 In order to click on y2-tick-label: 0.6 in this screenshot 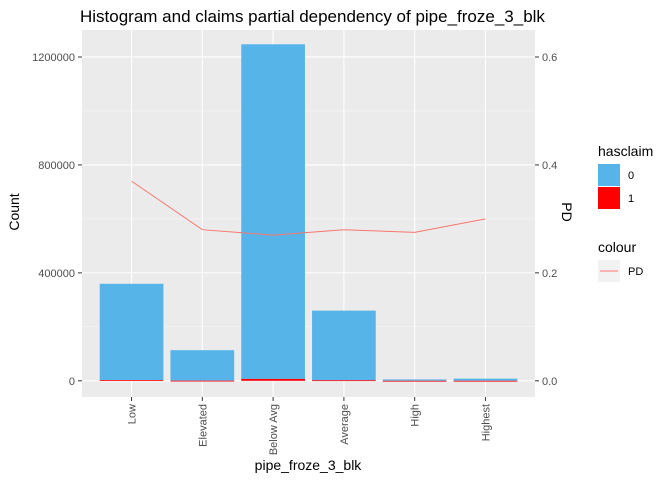, I will do `click(549, 58)`.